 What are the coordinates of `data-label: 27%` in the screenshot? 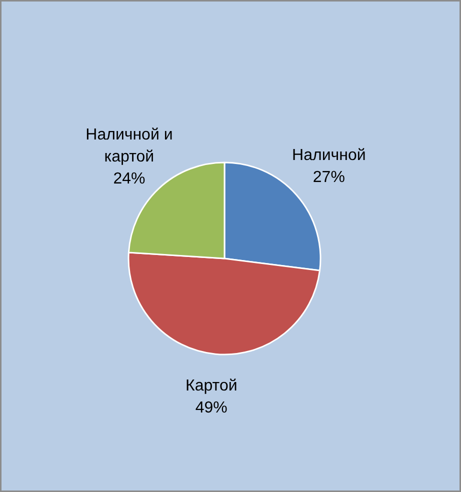 It's located at (328, 177).